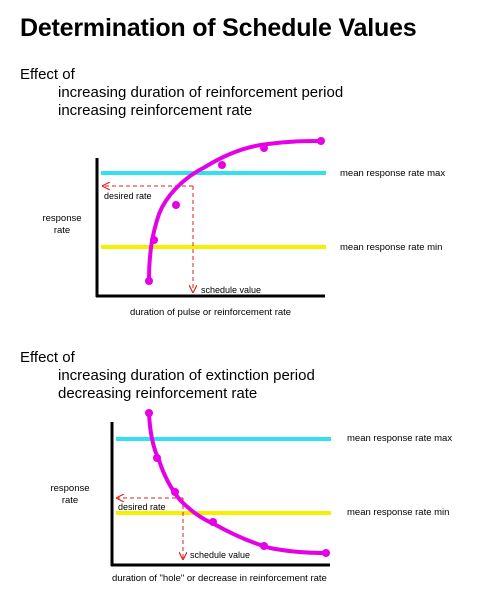 The width and height of the screenshot is (480, 610). What do you see at coordinates (62, 230) in the screenshot?
I see `panel1-y-axis-label-line2: rate` at bounding box center [62, 230].